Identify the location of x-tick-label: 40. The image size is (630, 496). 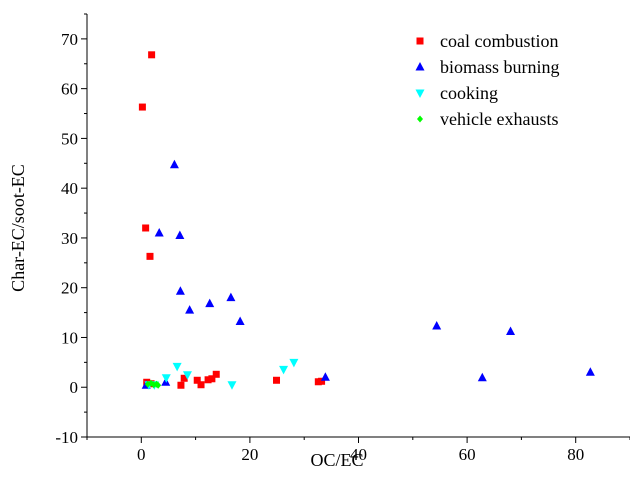
(358, 454).